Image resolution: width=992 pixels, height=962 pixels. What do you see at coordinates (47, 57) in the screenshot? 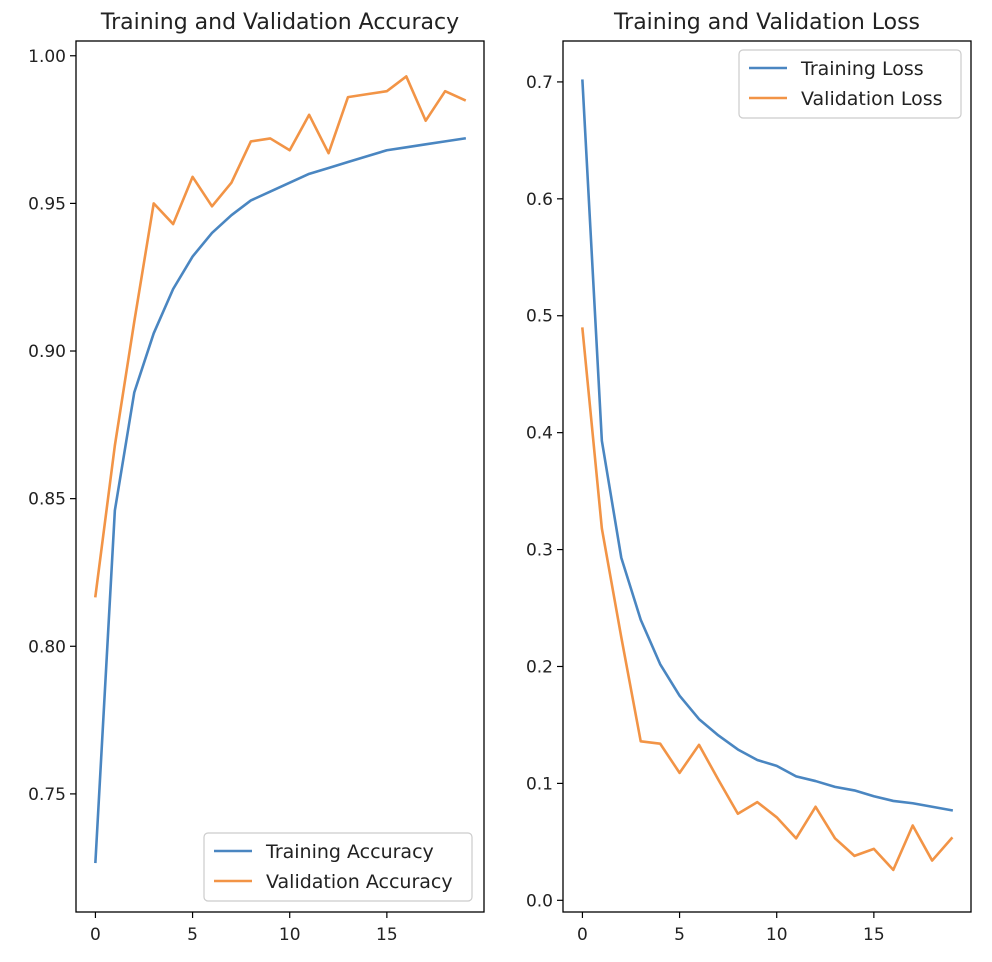
I see `y-tick-label: 1.00` at bounding box center [47, 57].